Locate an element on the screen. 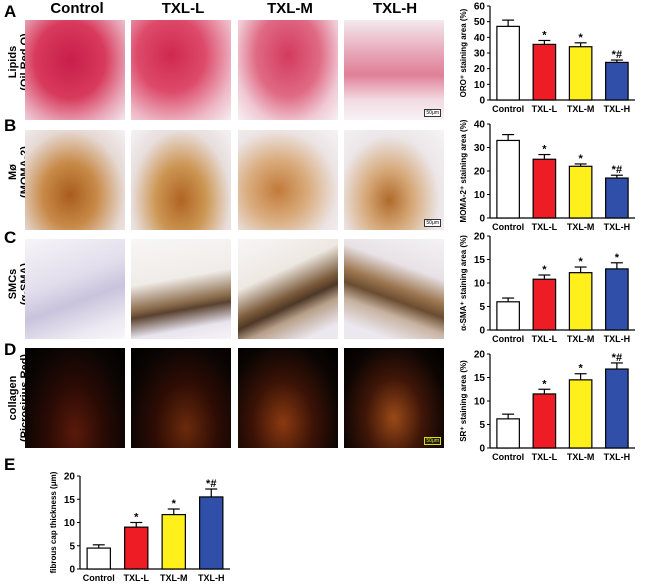 This screenshot has width=650, height=588. panel-letter-b: B is located at coordinates (10, 125).